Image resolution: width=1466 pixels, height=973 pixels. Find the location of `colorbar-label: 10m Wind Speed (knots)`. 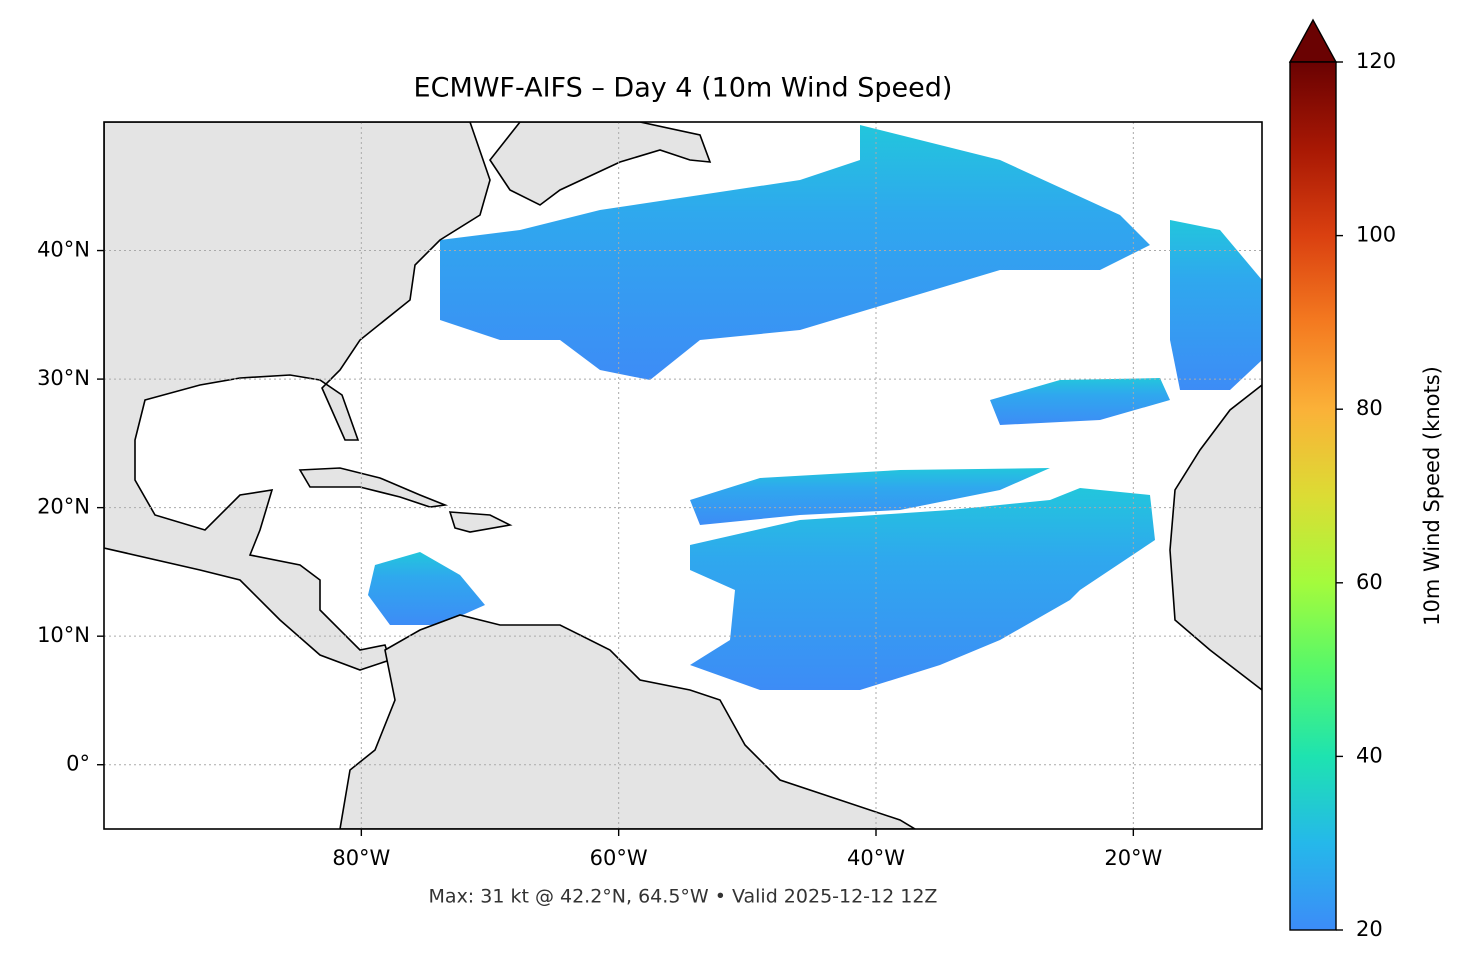

colorbar-label: 10m Wind Speed (knots) is located at coordinates (1432, 496).